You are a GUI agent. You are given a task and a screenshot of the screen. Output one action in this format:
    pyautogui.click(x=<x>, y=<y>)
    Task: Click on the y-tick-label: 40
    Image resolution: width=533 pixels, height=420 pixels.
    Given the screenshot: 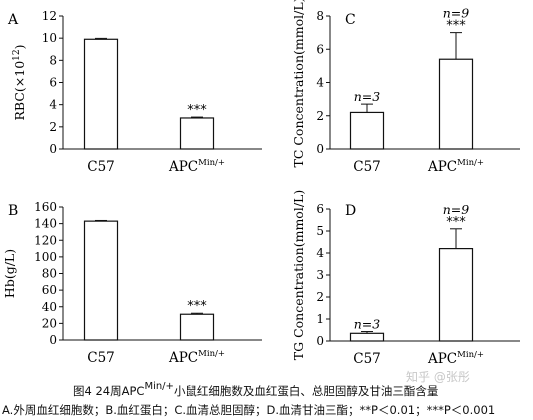 What is the action you would take?
    pyautogui.click(x=49, y=307)
    